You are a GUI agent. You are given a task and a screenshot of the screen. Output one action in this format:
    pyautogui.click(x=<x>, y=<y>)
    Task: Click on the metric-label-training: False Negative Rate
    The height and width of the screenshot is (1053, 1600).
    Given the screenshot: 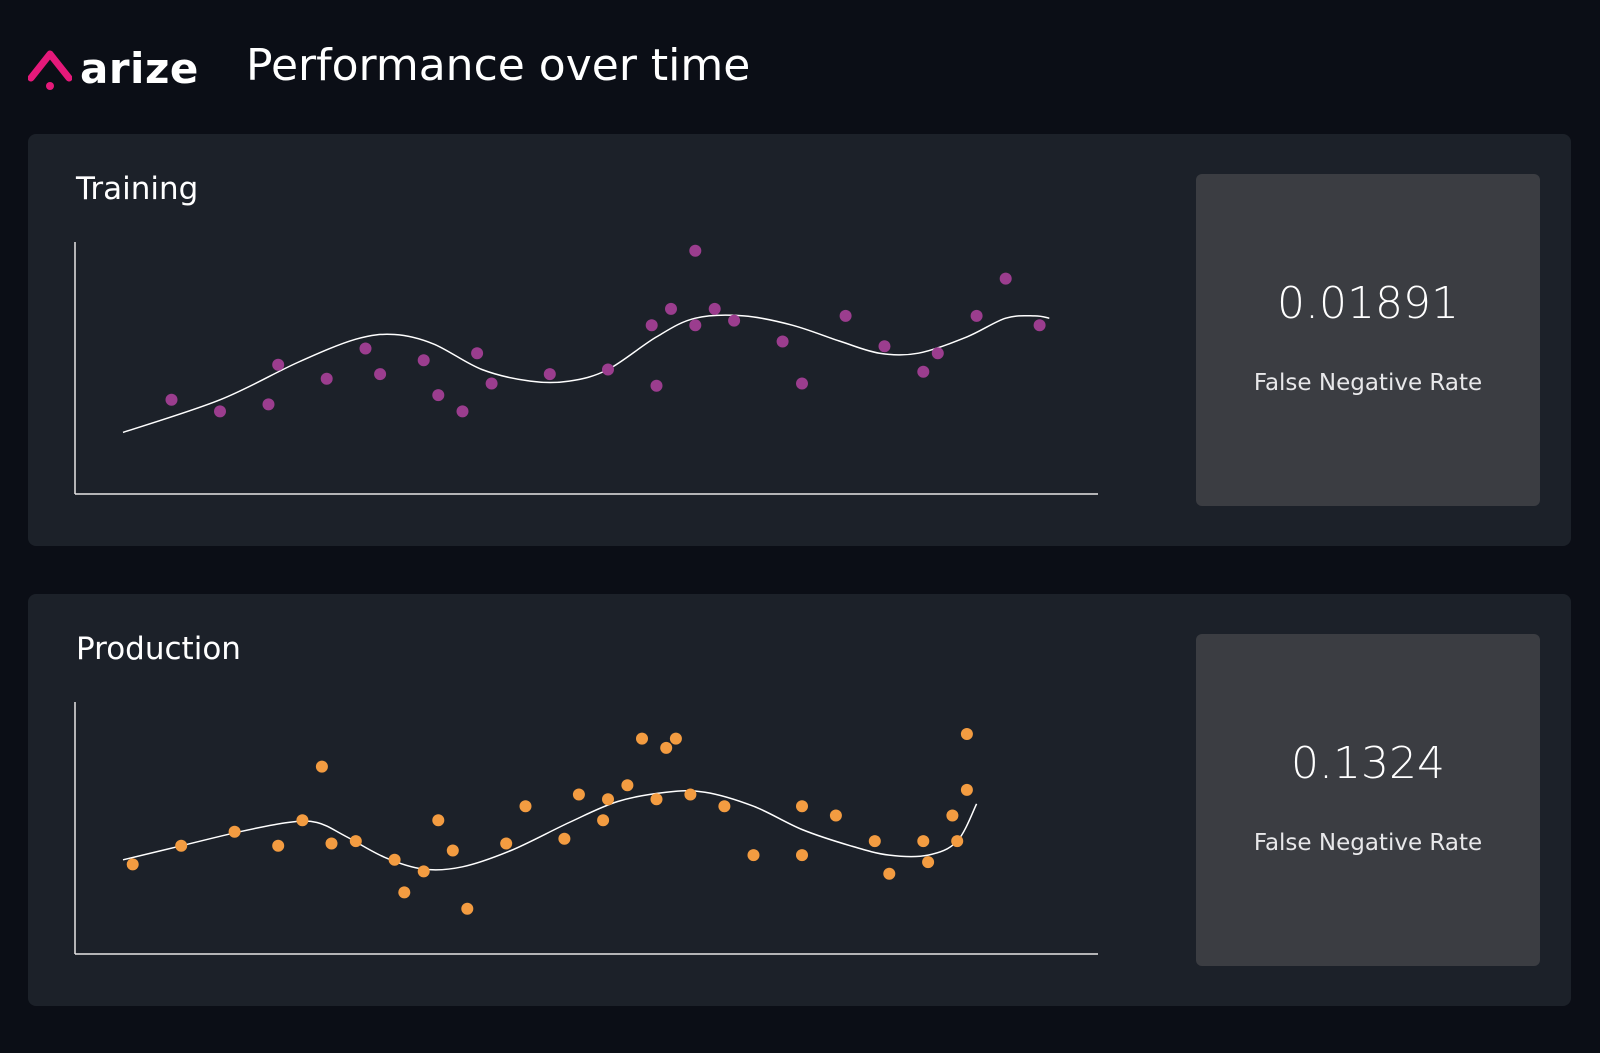 What is the action you would take?
    pyautogui.click(x=1368, y=383)
    